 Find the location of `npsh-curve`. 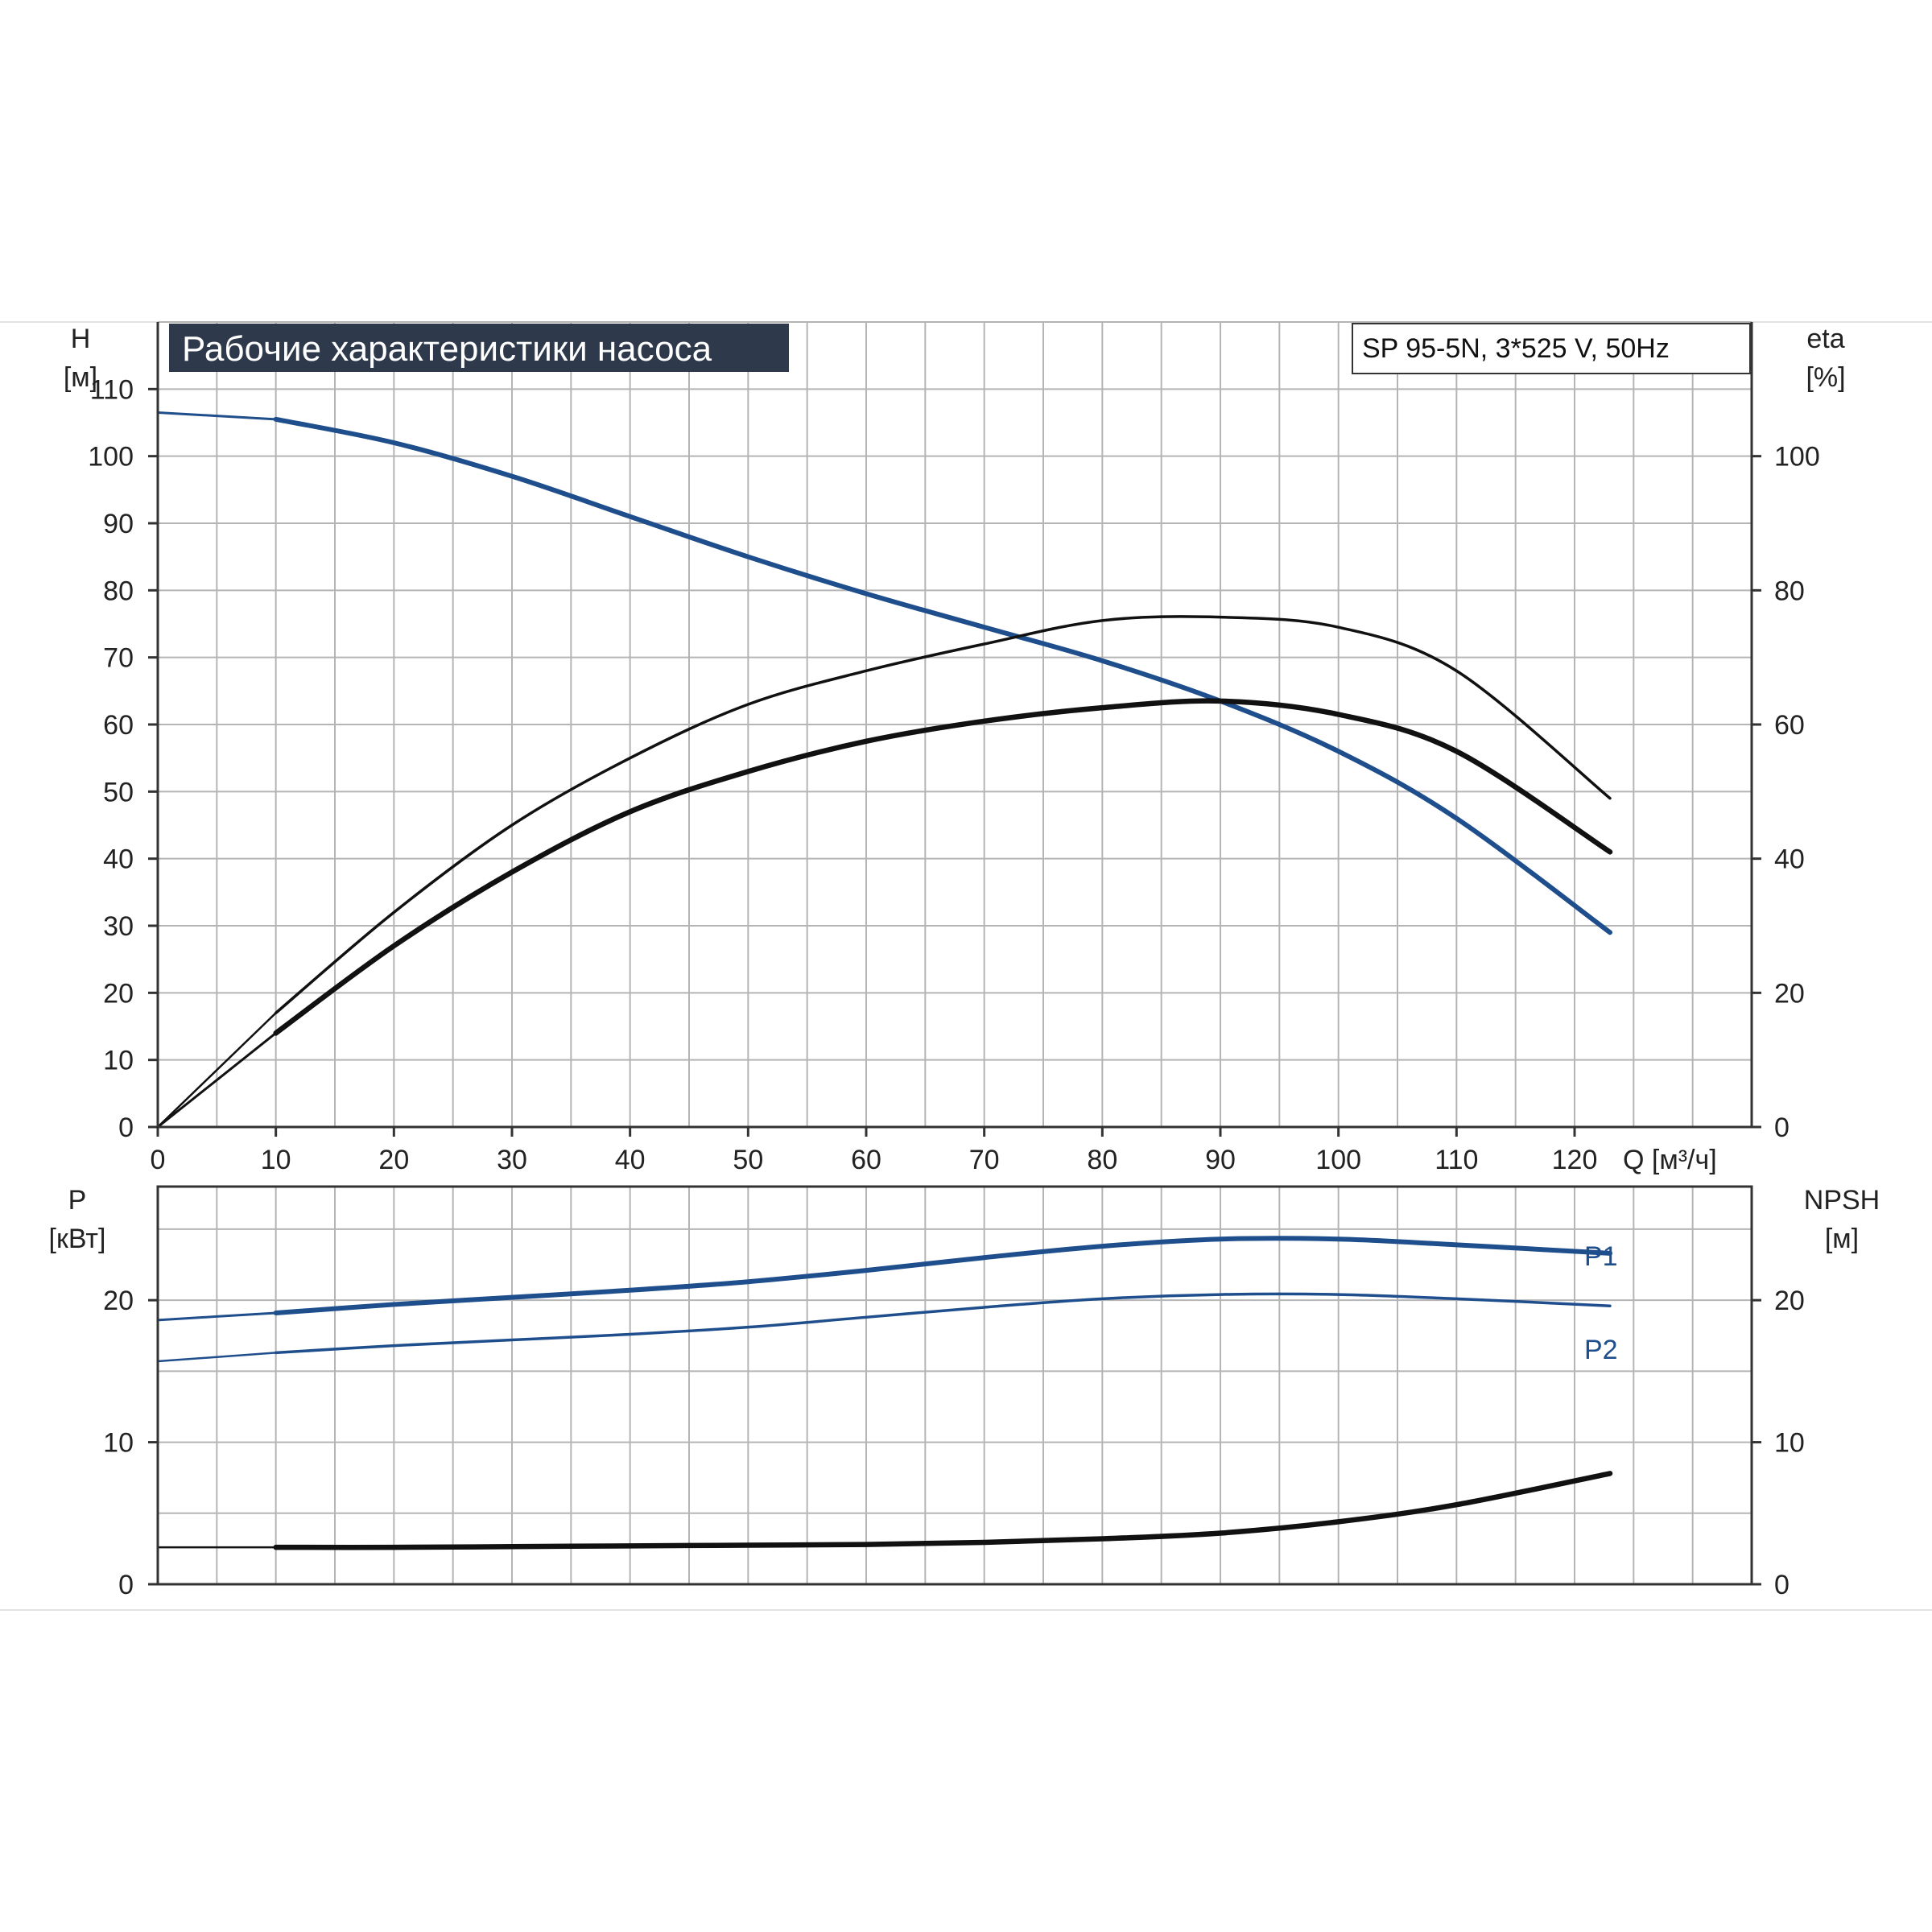

npsh-curve is located at coordinates (943, 1510).